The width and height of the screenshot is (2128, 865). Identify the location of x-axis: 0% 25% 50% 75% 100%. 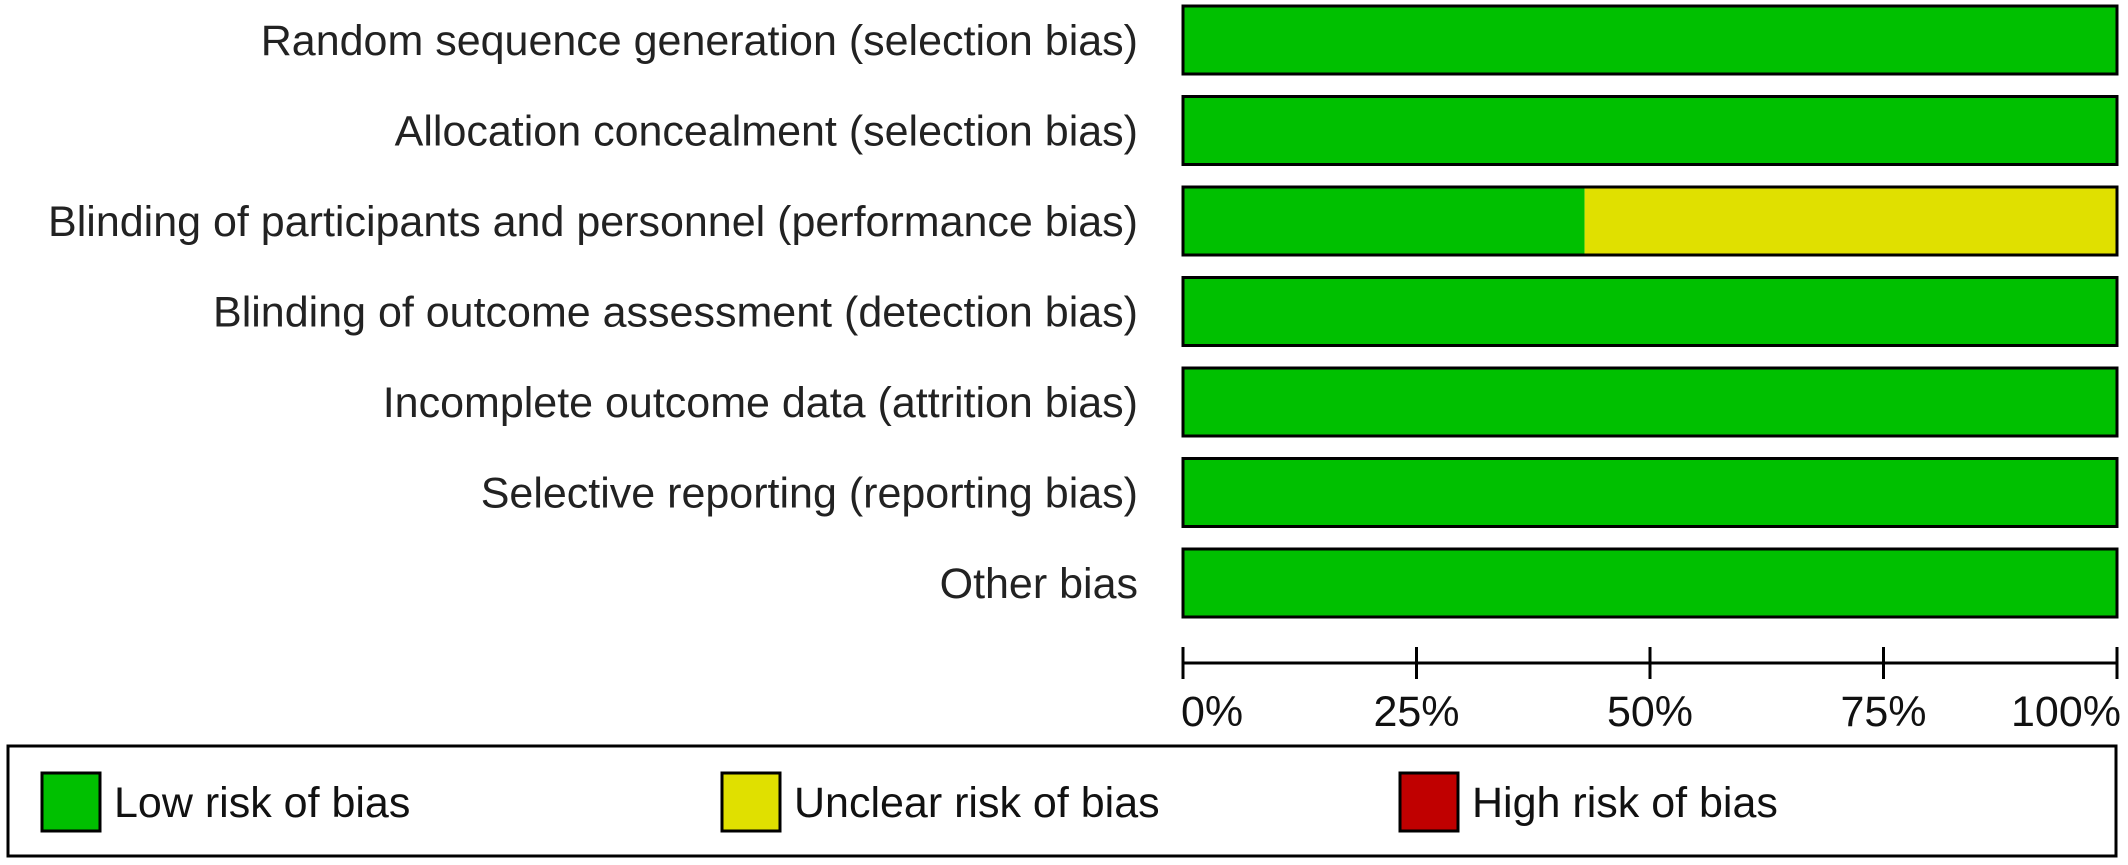
(1651, 691).